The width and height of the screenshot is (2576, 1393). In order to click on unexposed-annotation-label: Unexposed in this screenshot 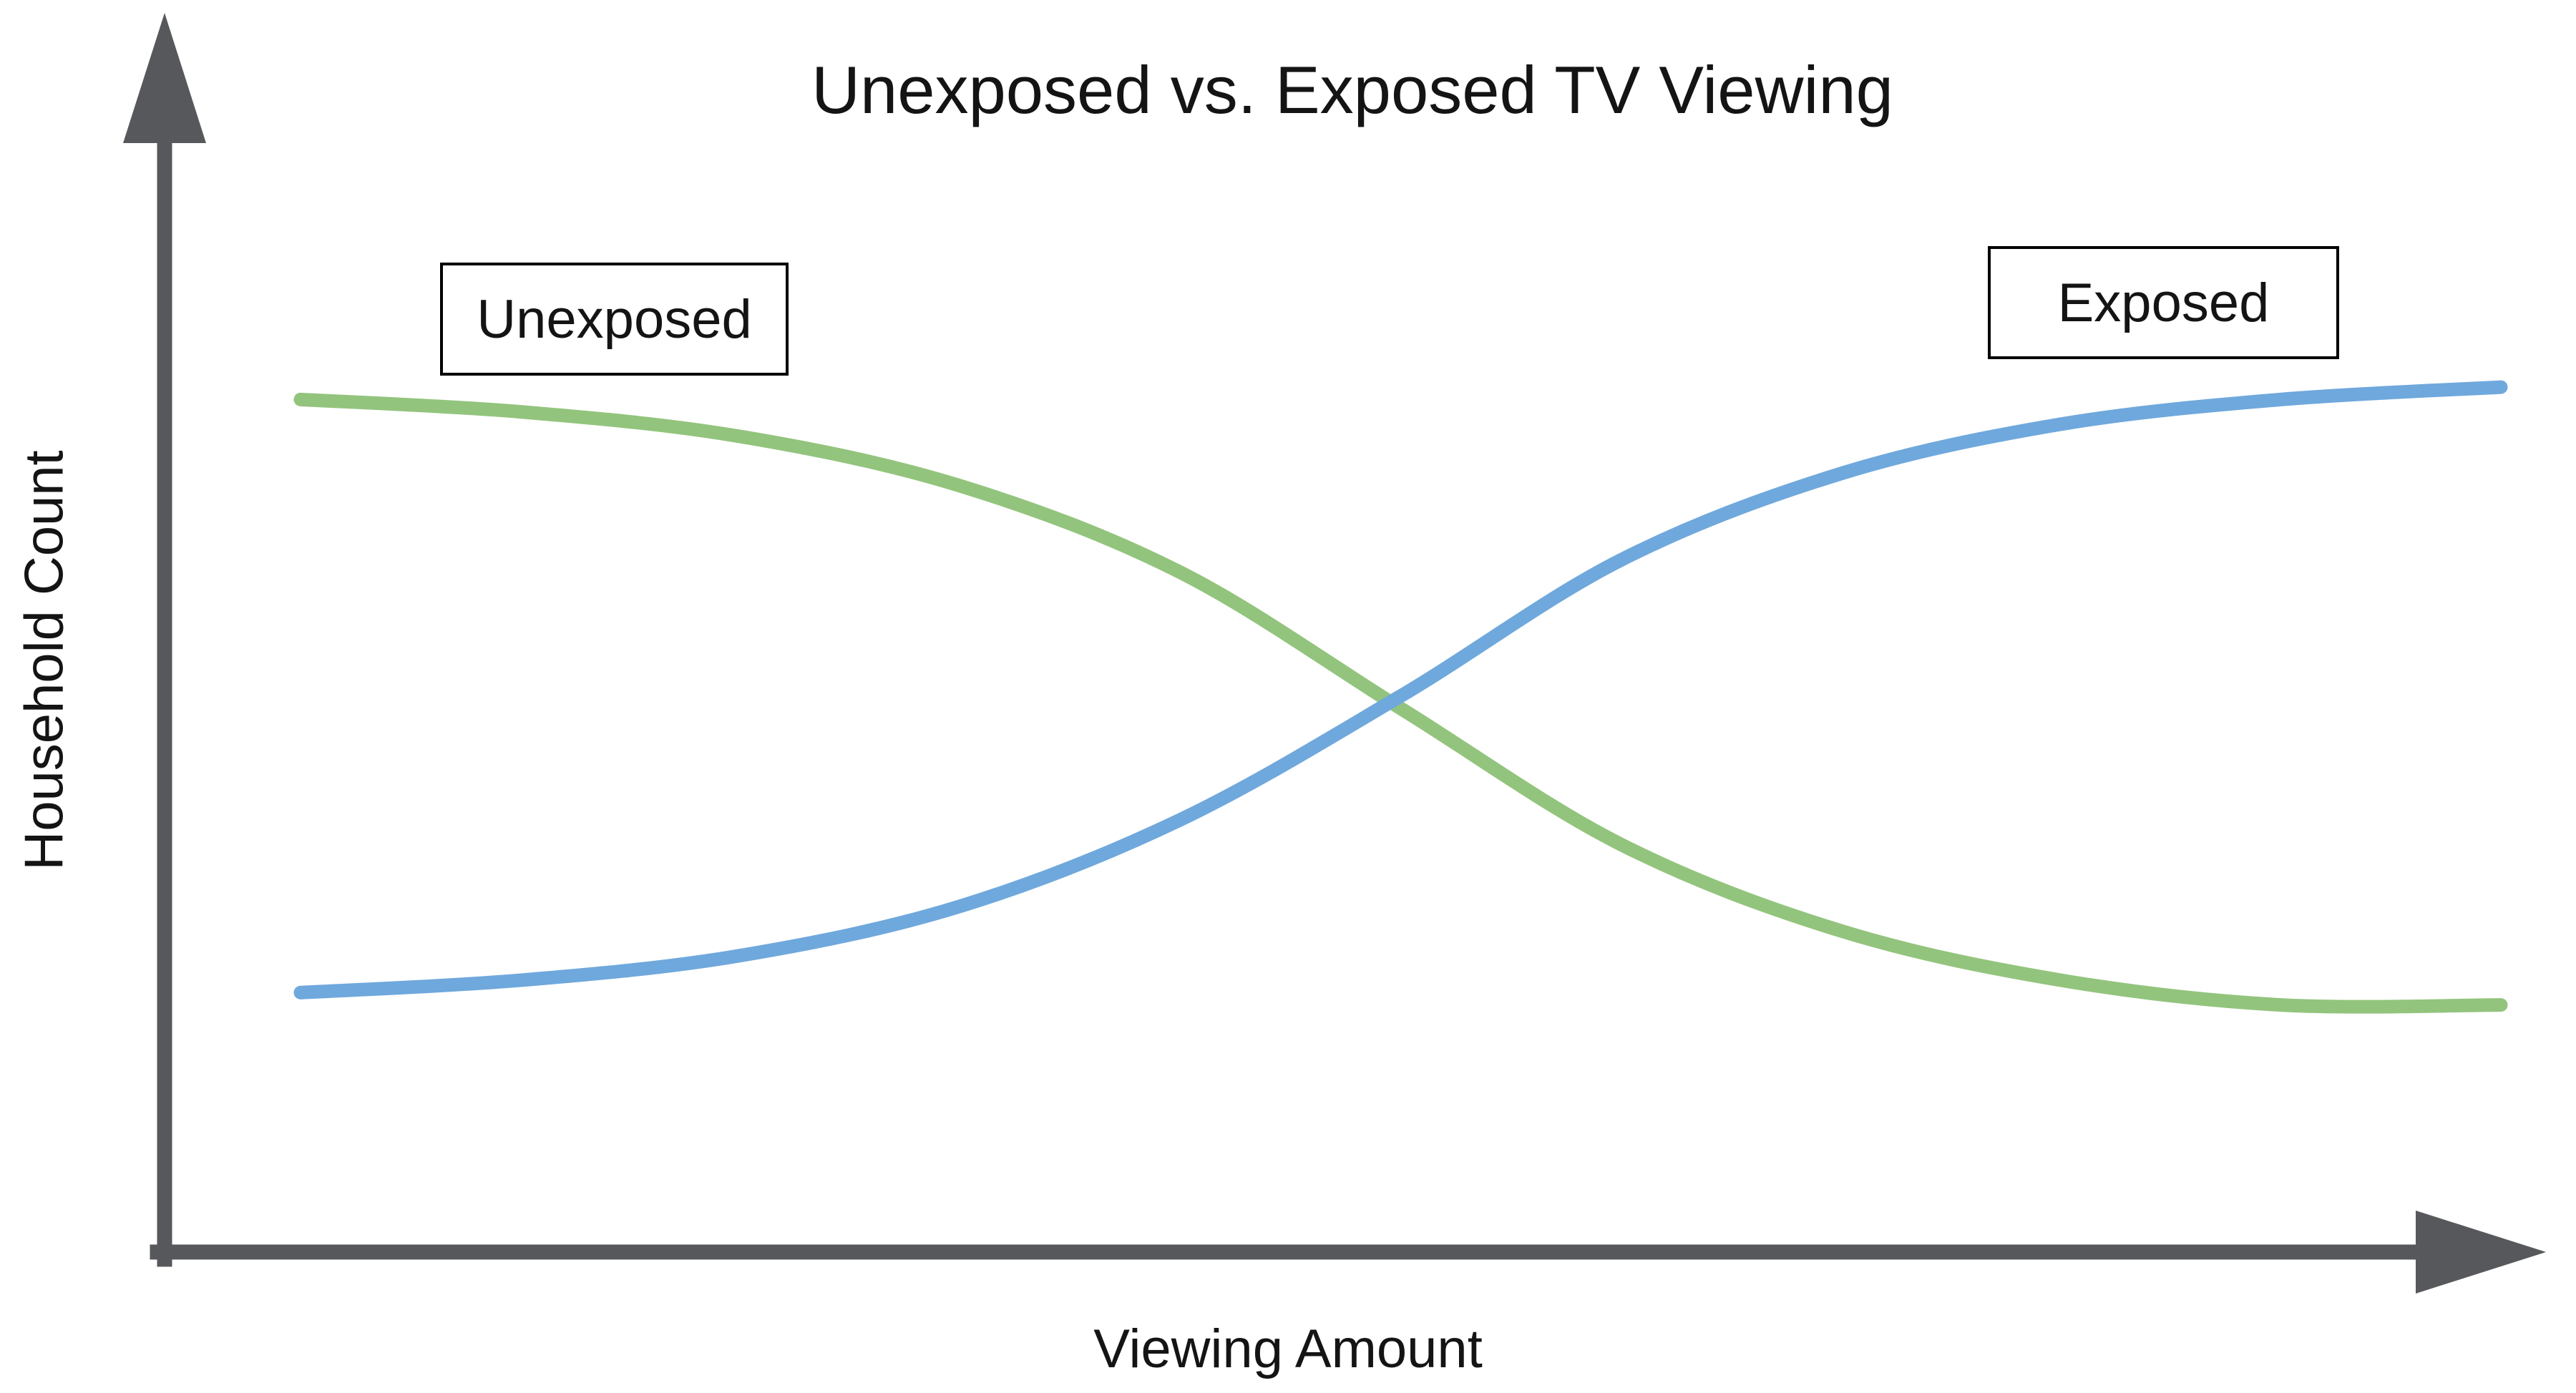, I will do `click(614, 319)`.